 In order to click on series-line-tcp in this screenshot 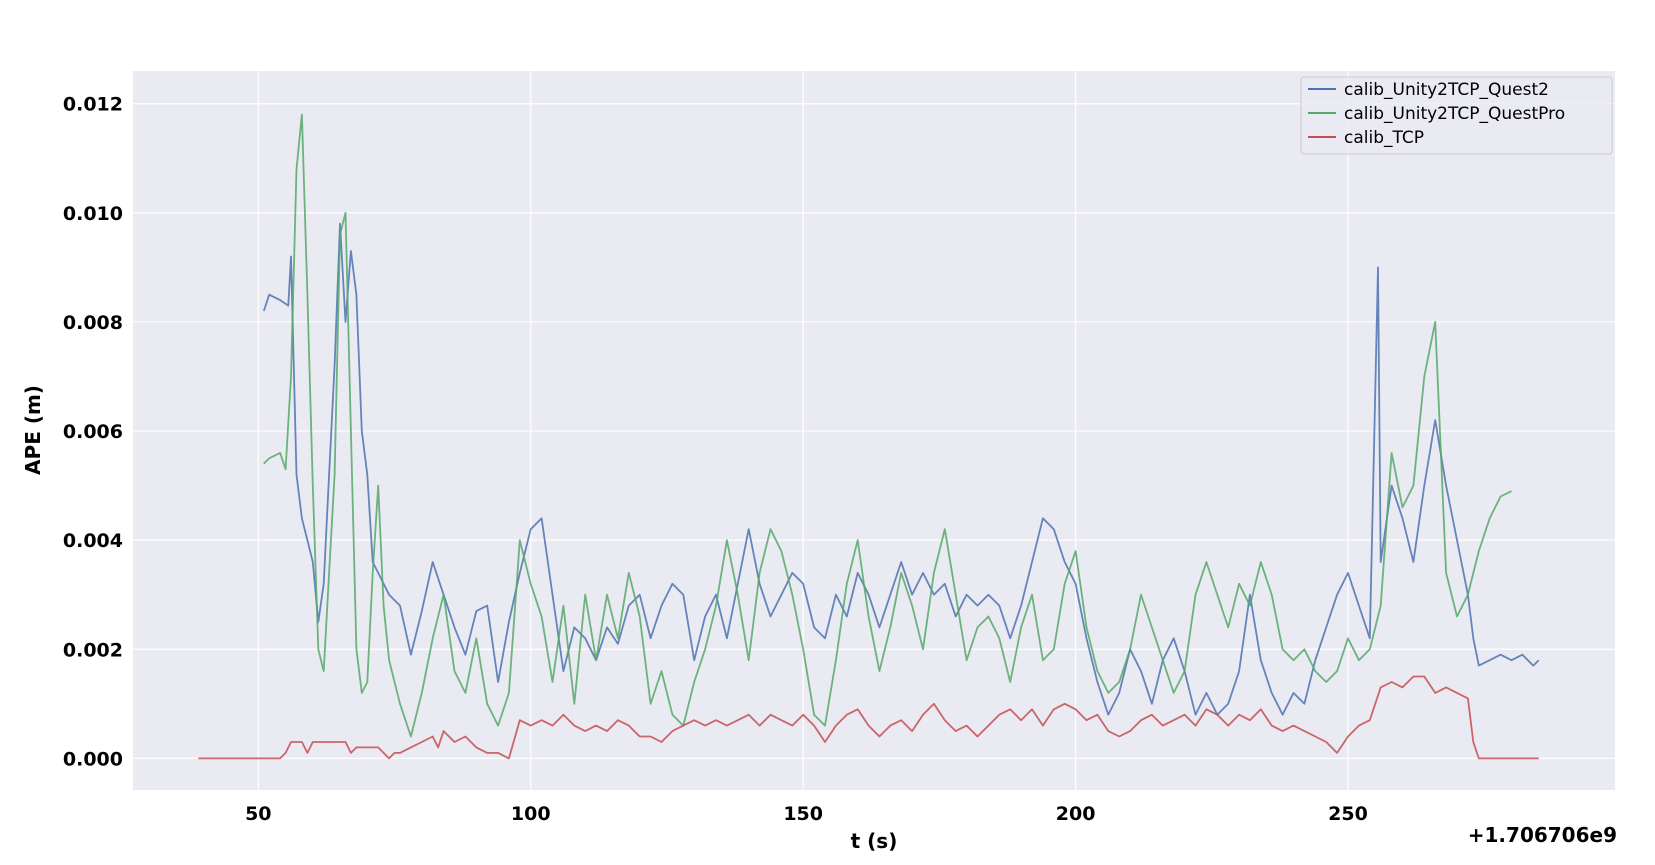, I will do `click(868, 717)`.